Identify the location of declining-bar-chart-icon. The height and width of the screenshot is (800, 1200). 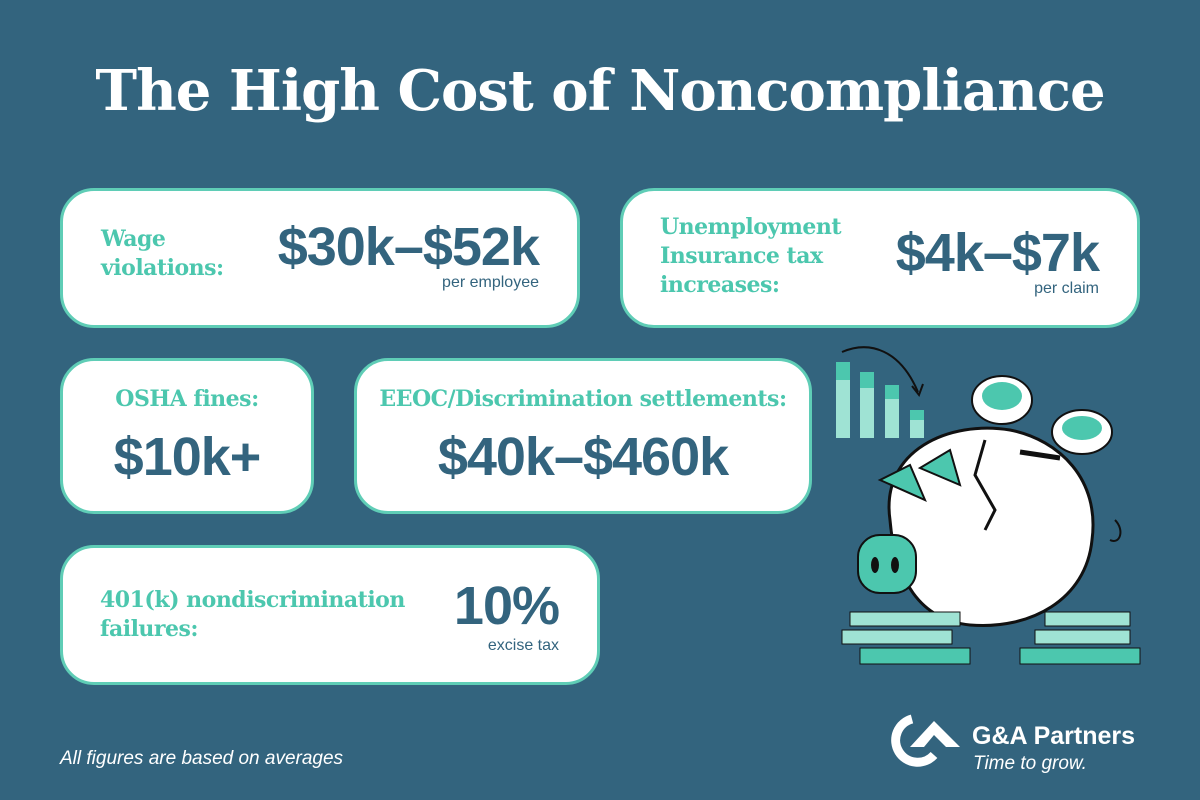
(880, 392).